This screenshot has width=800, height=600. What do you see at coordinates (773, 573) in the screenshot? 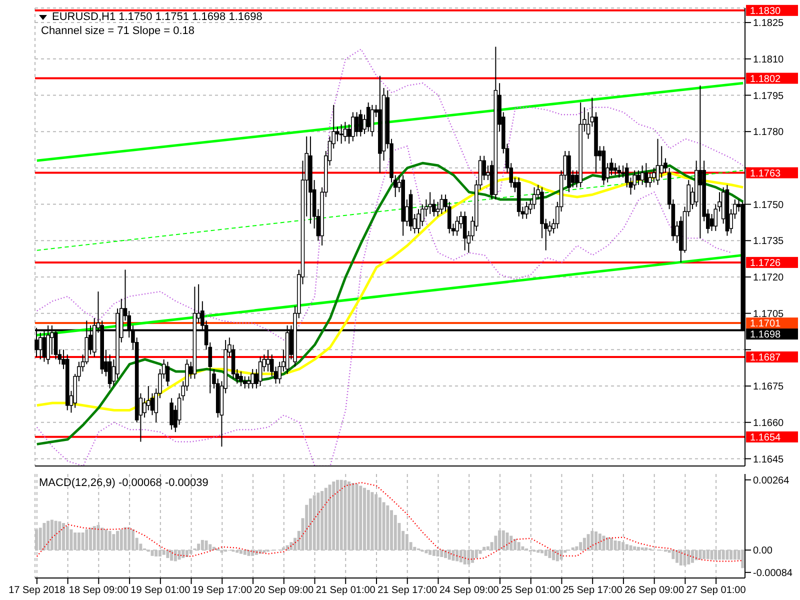
I see `y-tick-label: -0.00084` at bounding box center [773, 573].